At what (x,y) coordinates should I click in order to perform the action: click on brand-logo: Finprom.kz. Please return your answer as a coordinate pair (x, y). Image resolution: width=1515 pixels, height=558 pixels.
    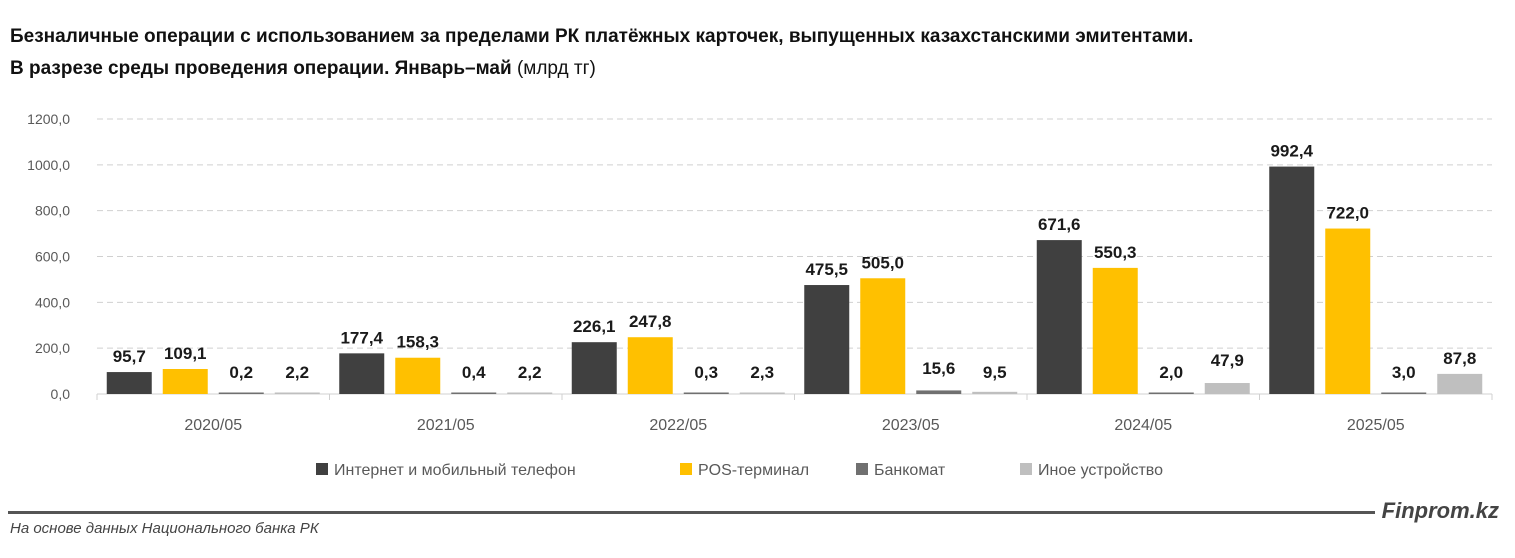
    Looking at the image, I should click on (1440, 510).